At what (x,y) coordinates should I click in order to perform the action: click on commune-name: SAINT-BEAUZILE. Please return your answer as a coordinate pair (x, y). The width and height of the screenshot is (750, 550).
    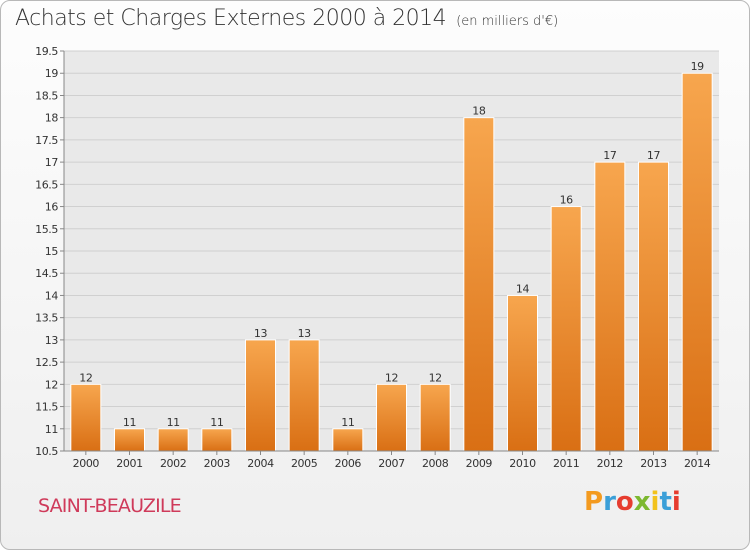
    Looking at the image, I should click on (110, 506).